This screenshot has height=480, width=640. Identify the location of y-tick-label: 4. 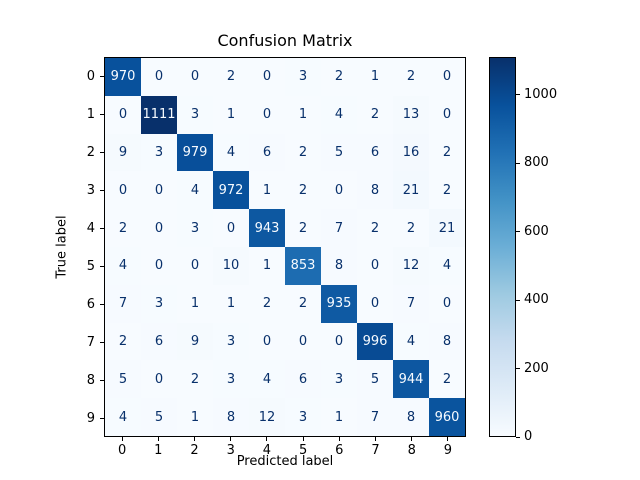
(90, 228).